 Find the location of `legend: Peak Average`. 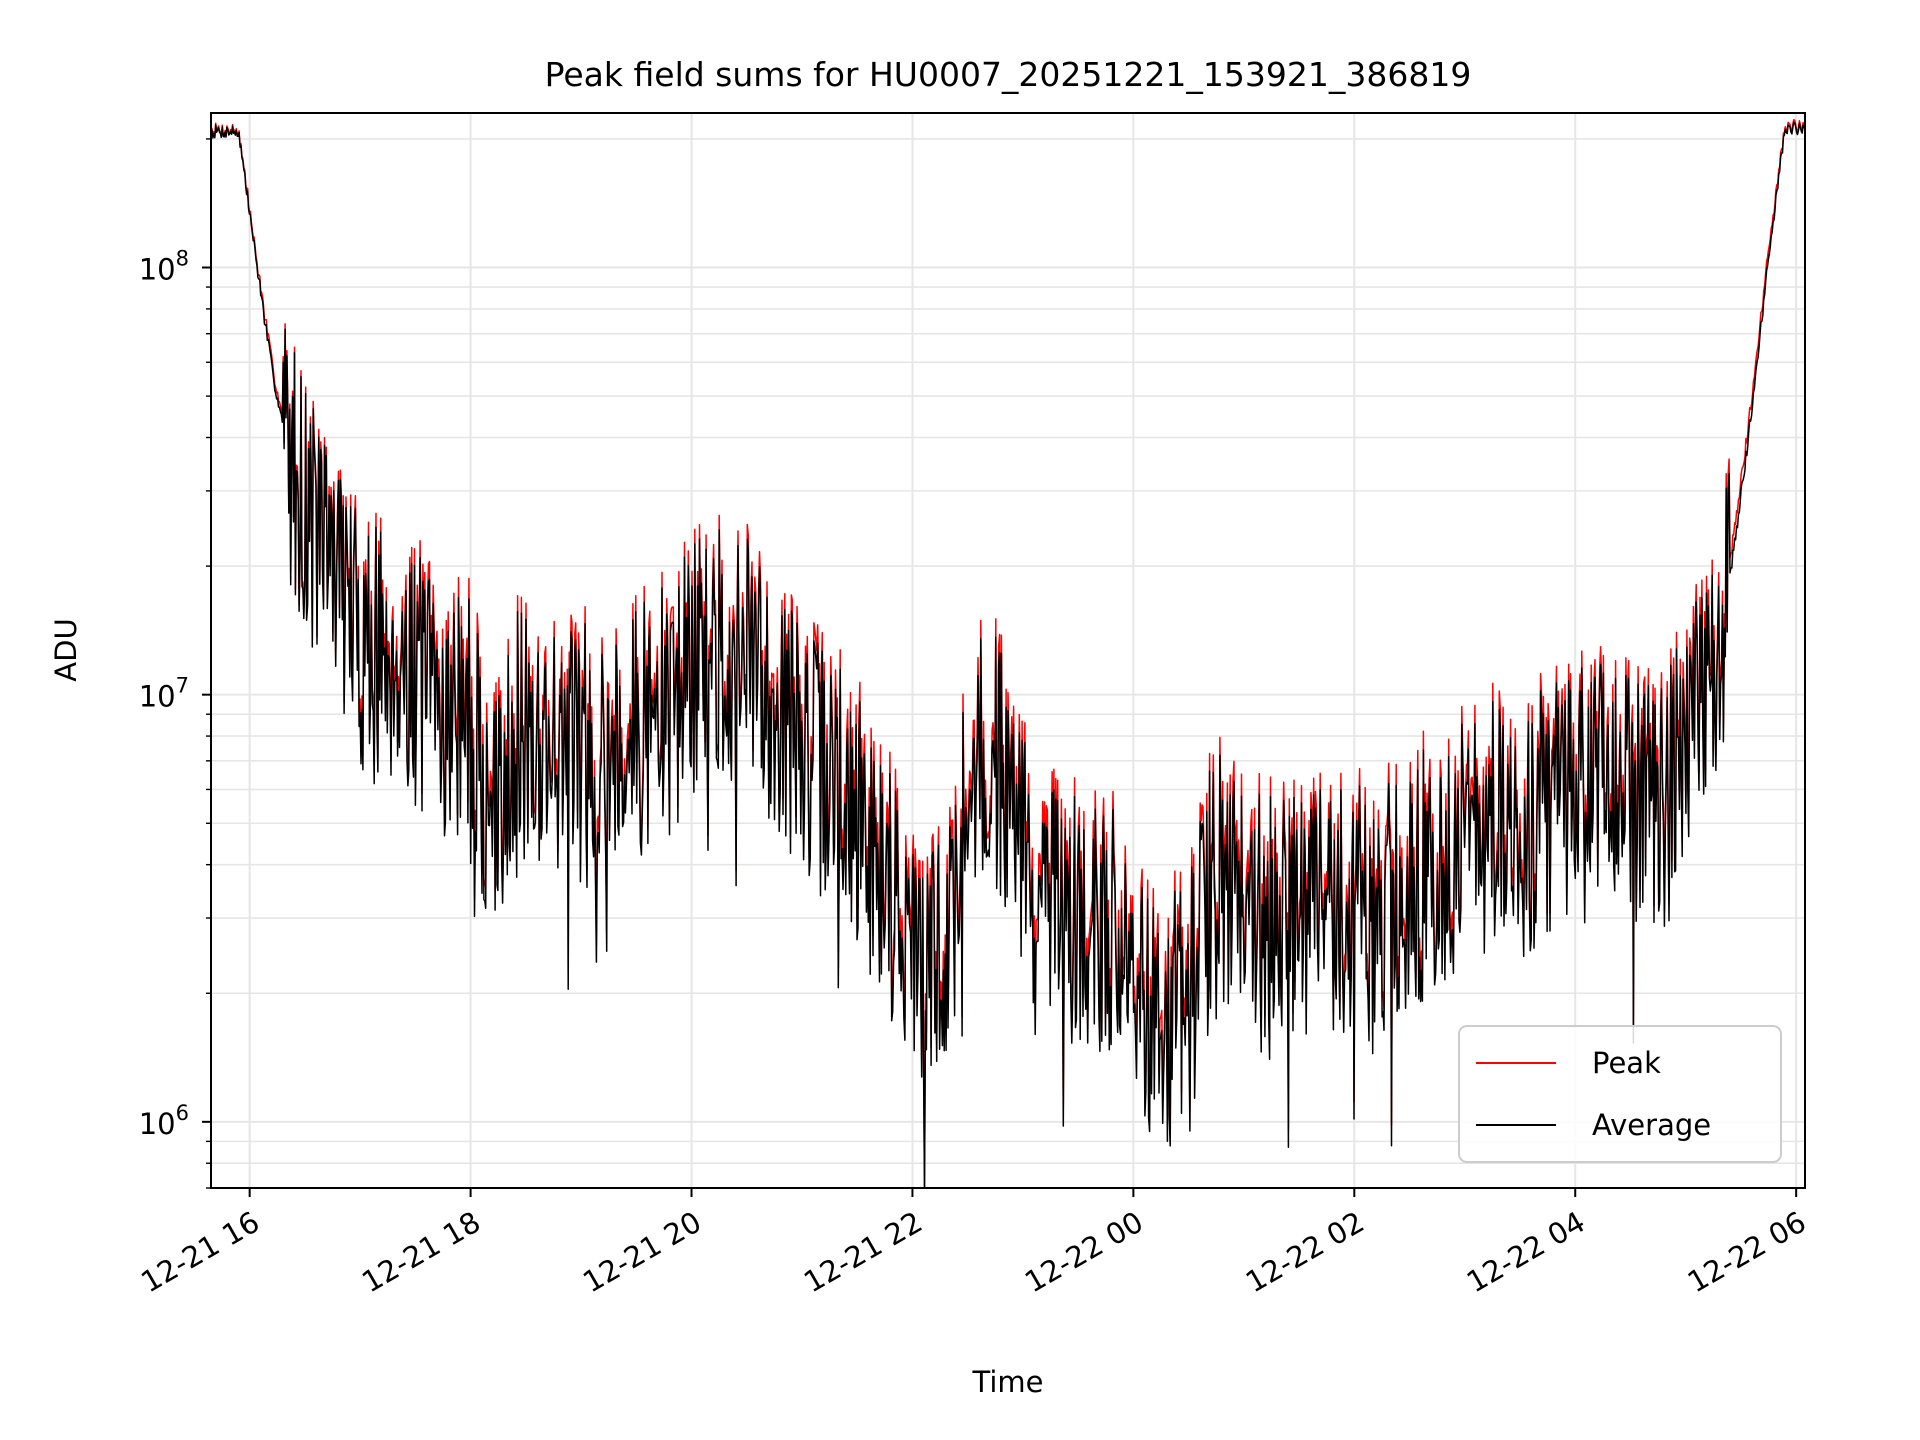

legend: Peak Average is located at coordinates (1620, 1094).